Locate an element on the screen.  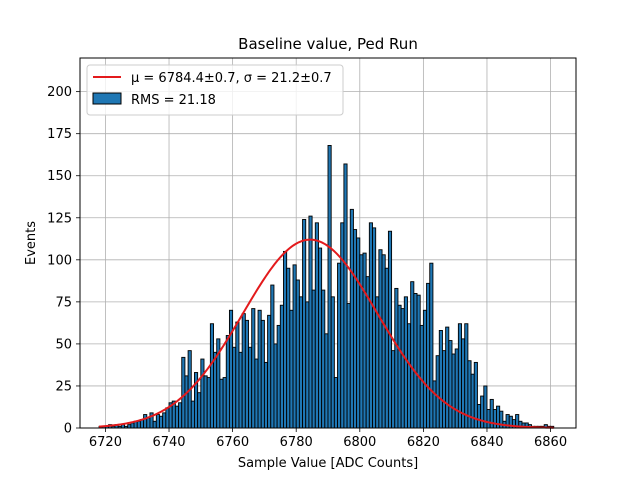
x-tick-label: 6740 is located at coordinates (168, 442).